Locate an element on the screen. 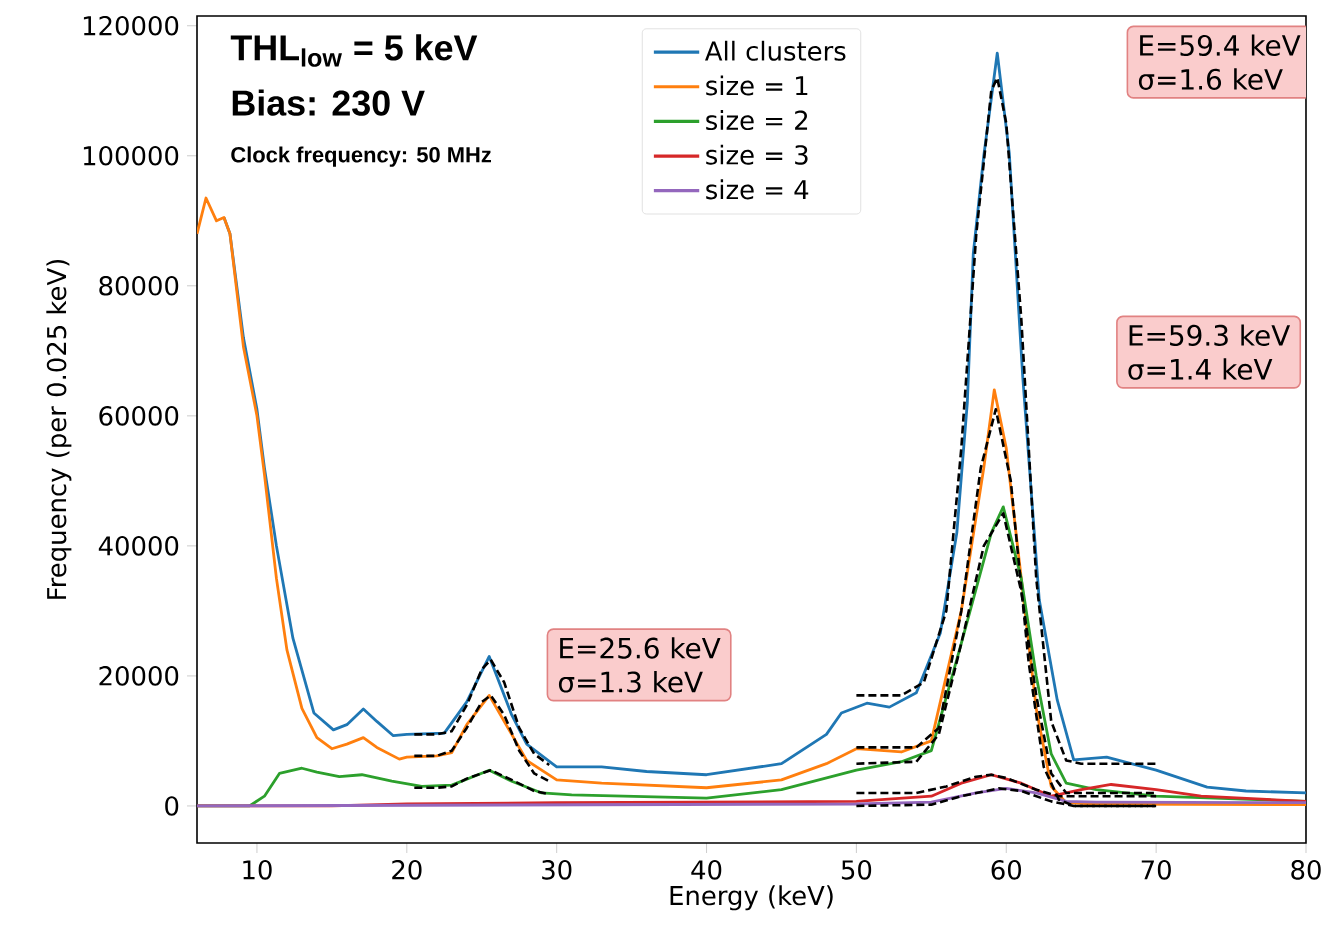  annotation: σ=1.6 keV is located at coordinates (1210, 79).